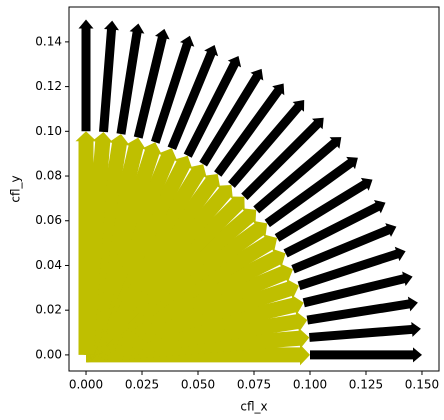  Describe the element at coordinates (422, 385) in the screenshot. I see `x-tick-label: 0.150` at that location.